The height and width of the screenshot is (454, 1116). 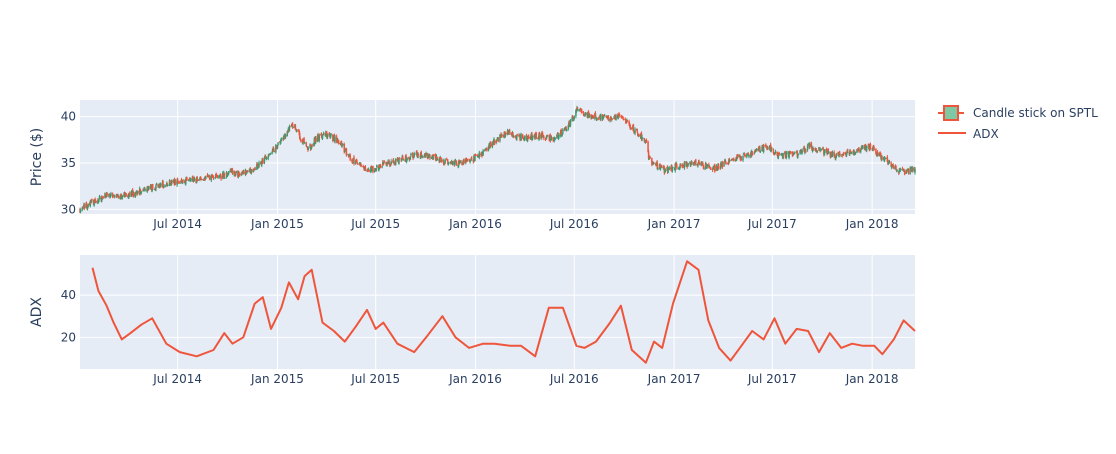 What do you see at coordinates (968, 134) in the screenshot?
I see `legend-item-adx: ADX` at bounding box center [968, 134].